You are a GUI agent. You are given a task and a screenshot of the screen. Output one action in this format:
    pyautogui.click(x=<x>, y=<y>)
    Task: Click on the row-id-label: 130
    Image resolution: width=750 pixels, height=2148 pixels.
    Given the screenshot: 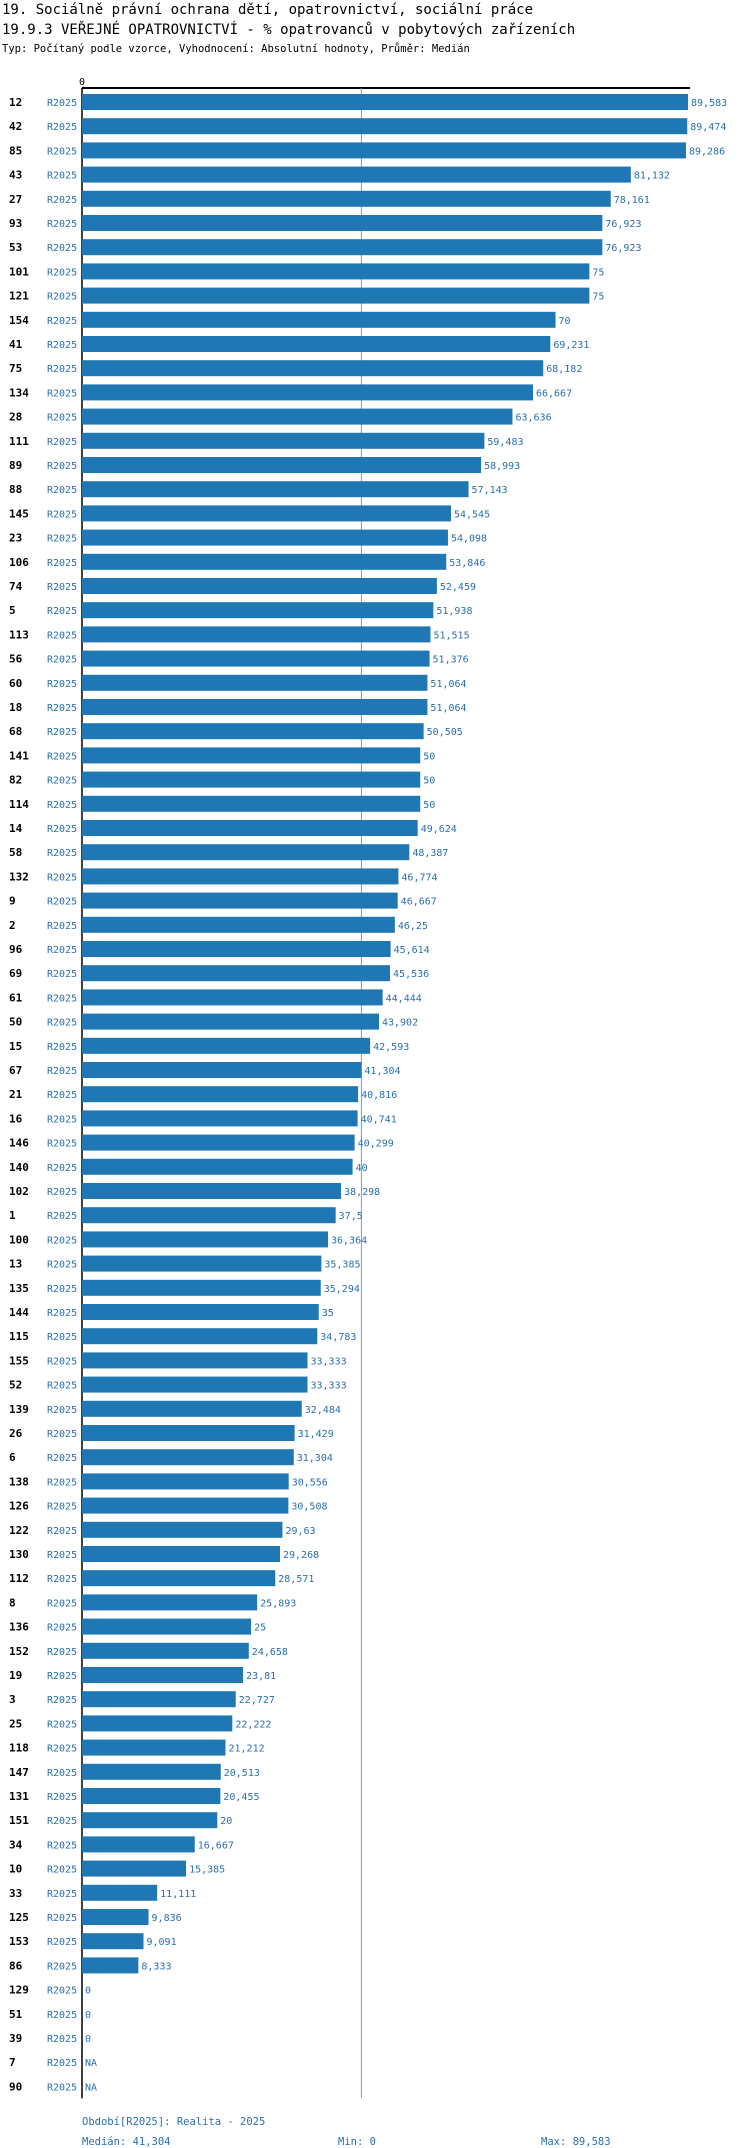 What is the action you would take?
    pyautogui.click(x=19, y=1554)
    